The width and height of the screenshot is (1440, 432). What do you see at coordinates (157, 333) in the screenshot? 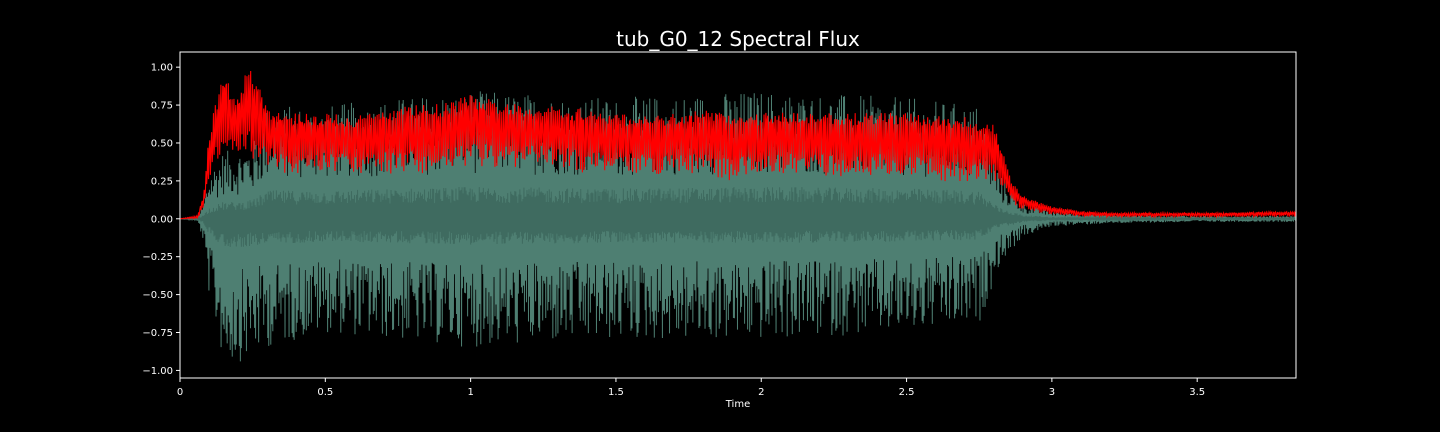
I see `y-tick-label: −0.75` at bounding box center [157, 333].